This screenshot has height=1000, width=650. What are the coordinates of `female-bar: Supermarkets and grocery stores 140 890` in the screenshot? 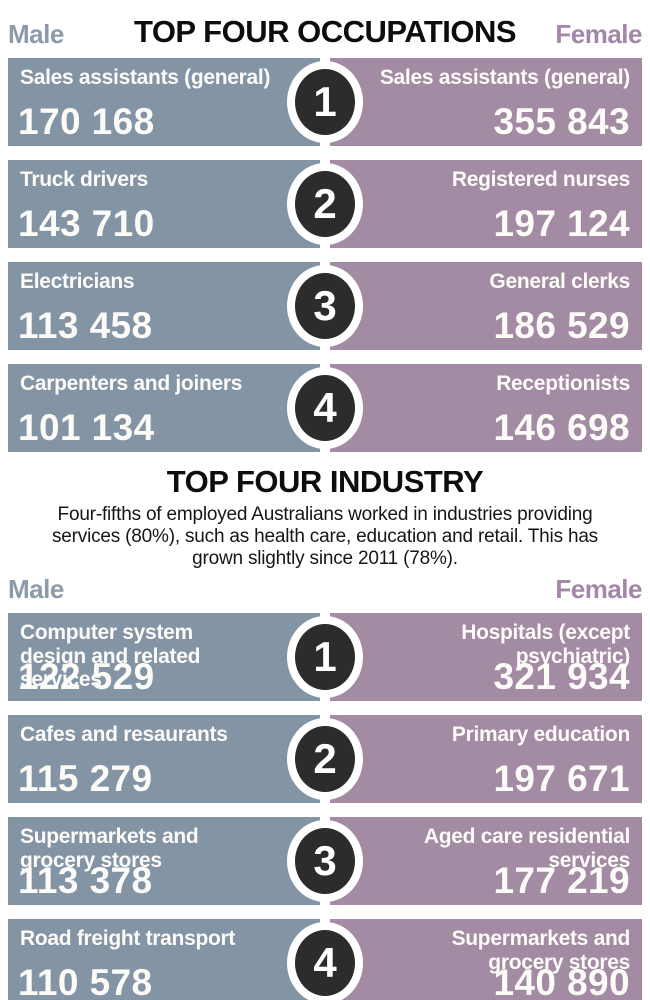 It's located at (486, 959).